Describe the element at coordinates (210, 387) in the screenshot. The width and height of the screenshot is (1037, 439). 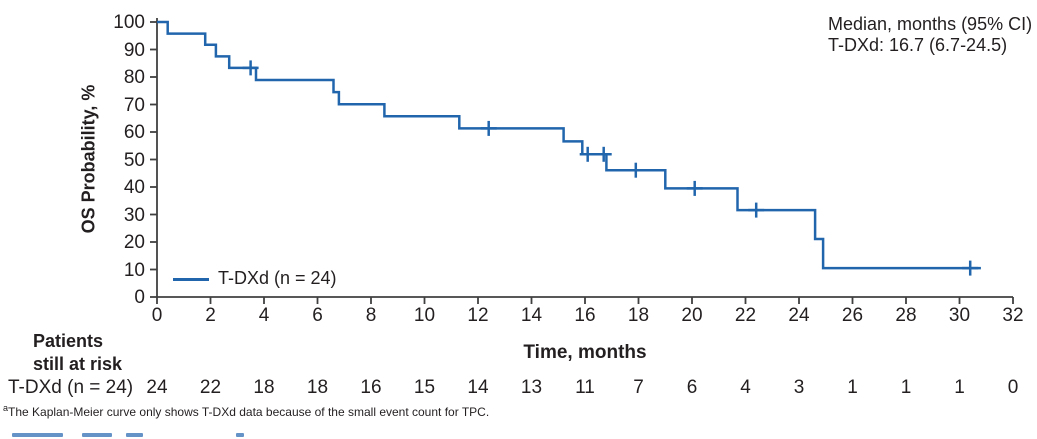
I see `risk-count: 22` at that location.